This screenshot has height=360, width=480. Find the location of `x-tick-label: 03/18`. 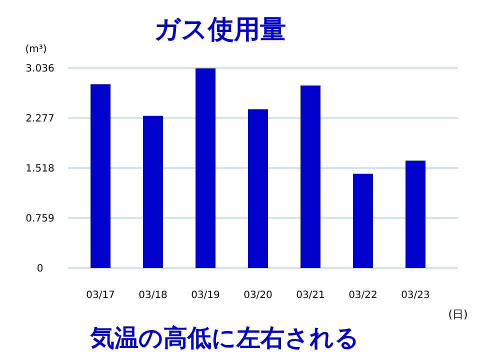

x-tick-label: 03/18 is located at coordinates (153, 295).